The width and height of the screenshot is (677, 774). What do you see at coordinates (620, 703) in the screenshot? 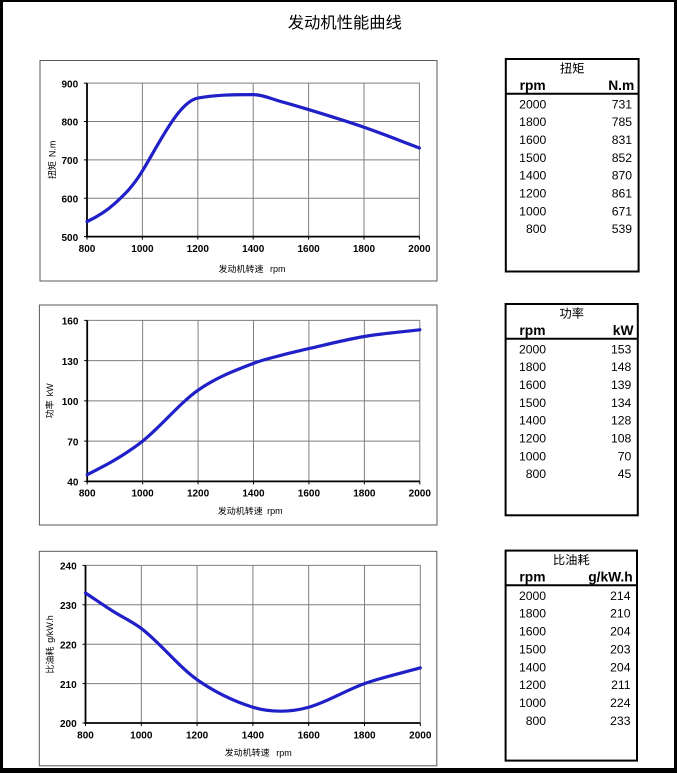
I see `svg-text: 224` at bounding box center [620, 703].